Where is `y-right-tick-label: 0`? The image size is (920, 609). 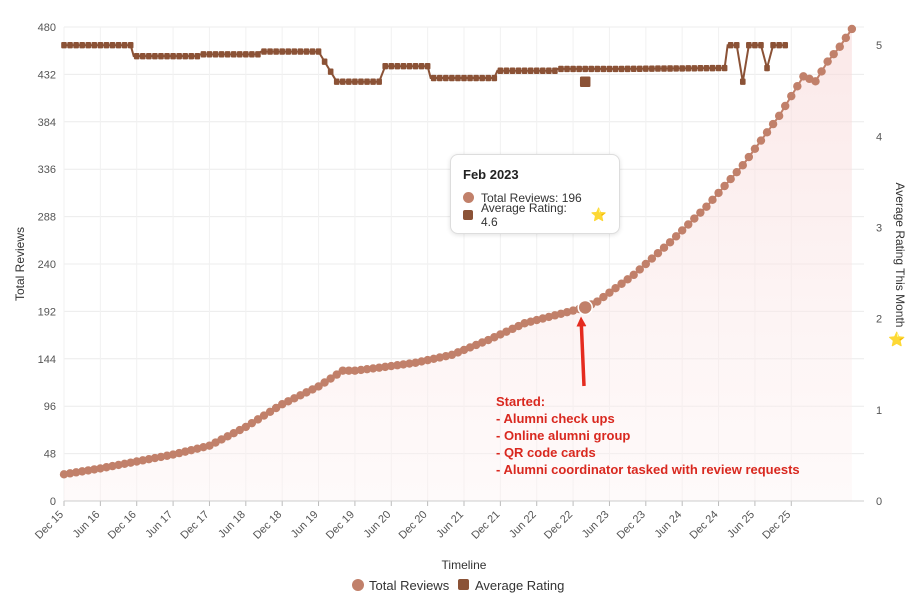 y-right-tick-label: 0 is located at coordinates (879, 502).